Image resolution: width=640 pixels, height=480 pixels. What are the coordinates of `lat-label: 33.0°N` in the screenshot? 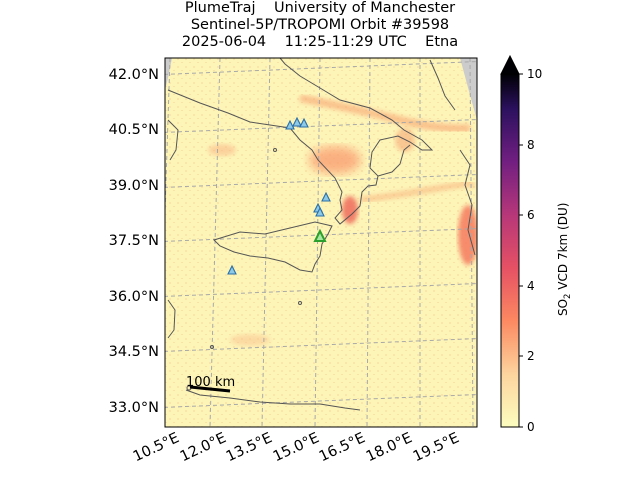 It's located at (134, 408).